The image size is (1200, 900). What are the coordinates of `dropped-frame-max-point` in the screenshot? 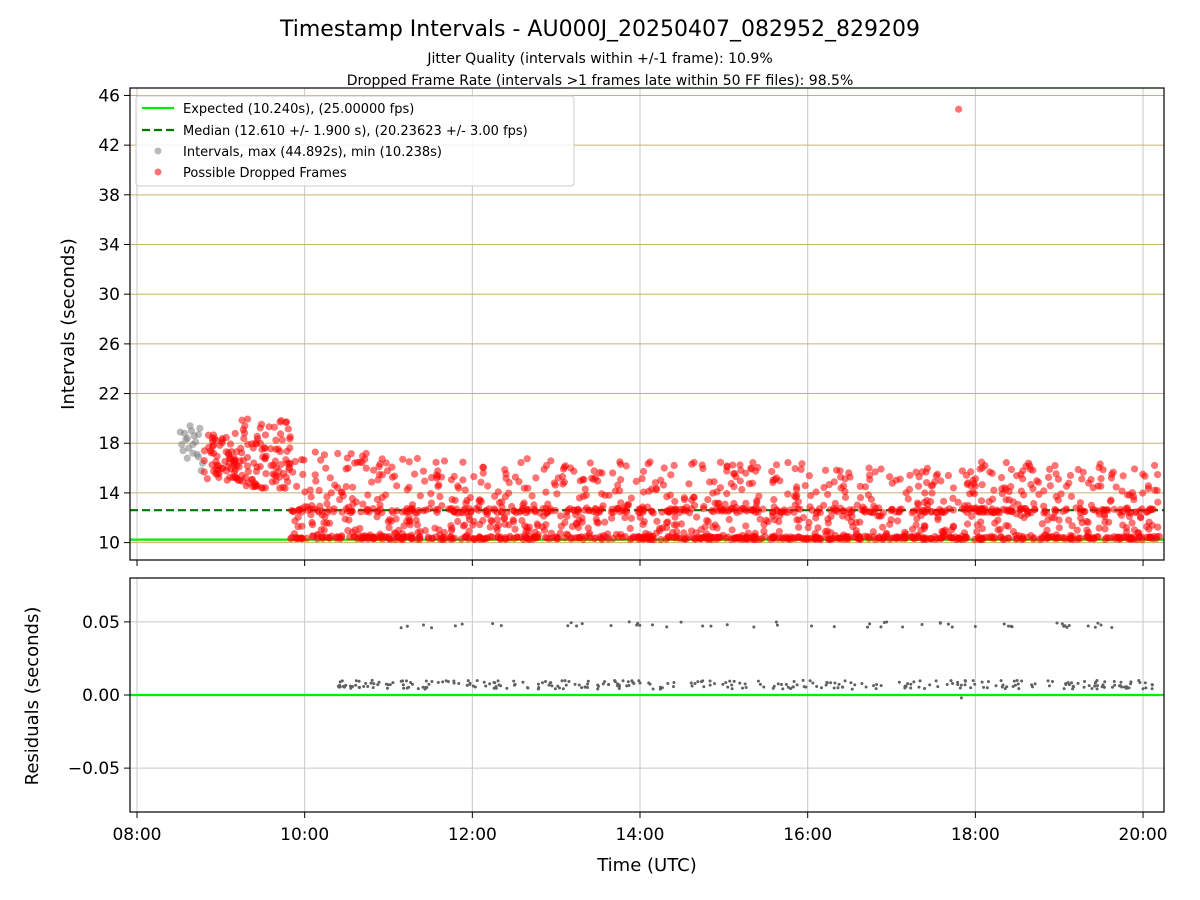 It's located at (958, 109).